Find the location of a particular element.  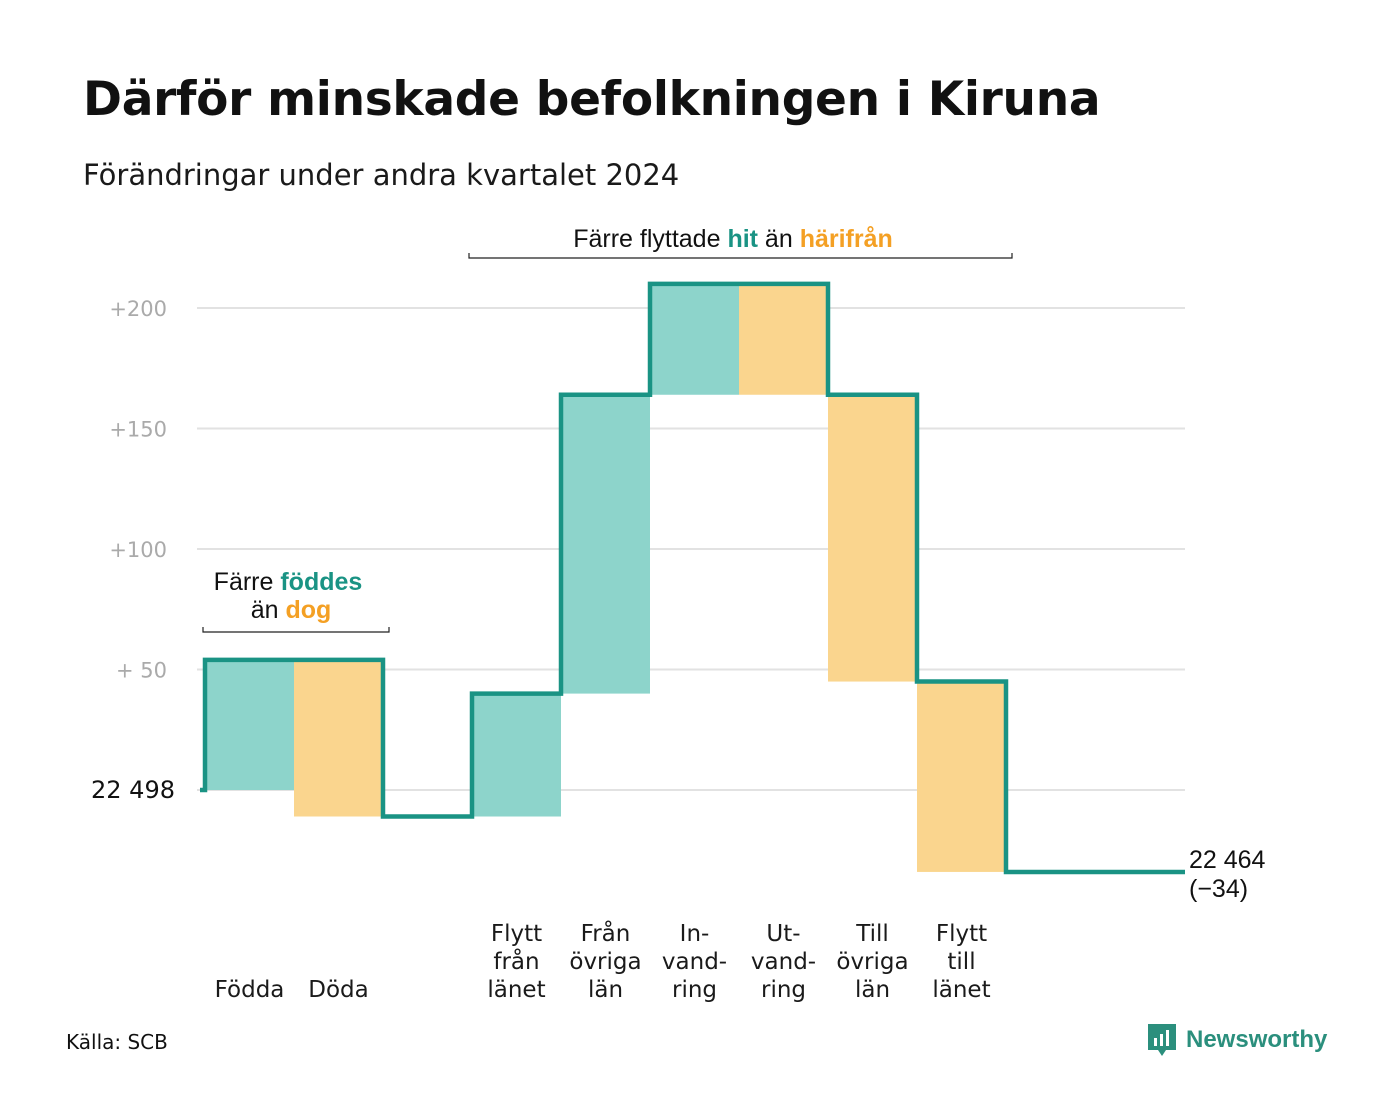

births-bracket is located at coordinates (296, 630).